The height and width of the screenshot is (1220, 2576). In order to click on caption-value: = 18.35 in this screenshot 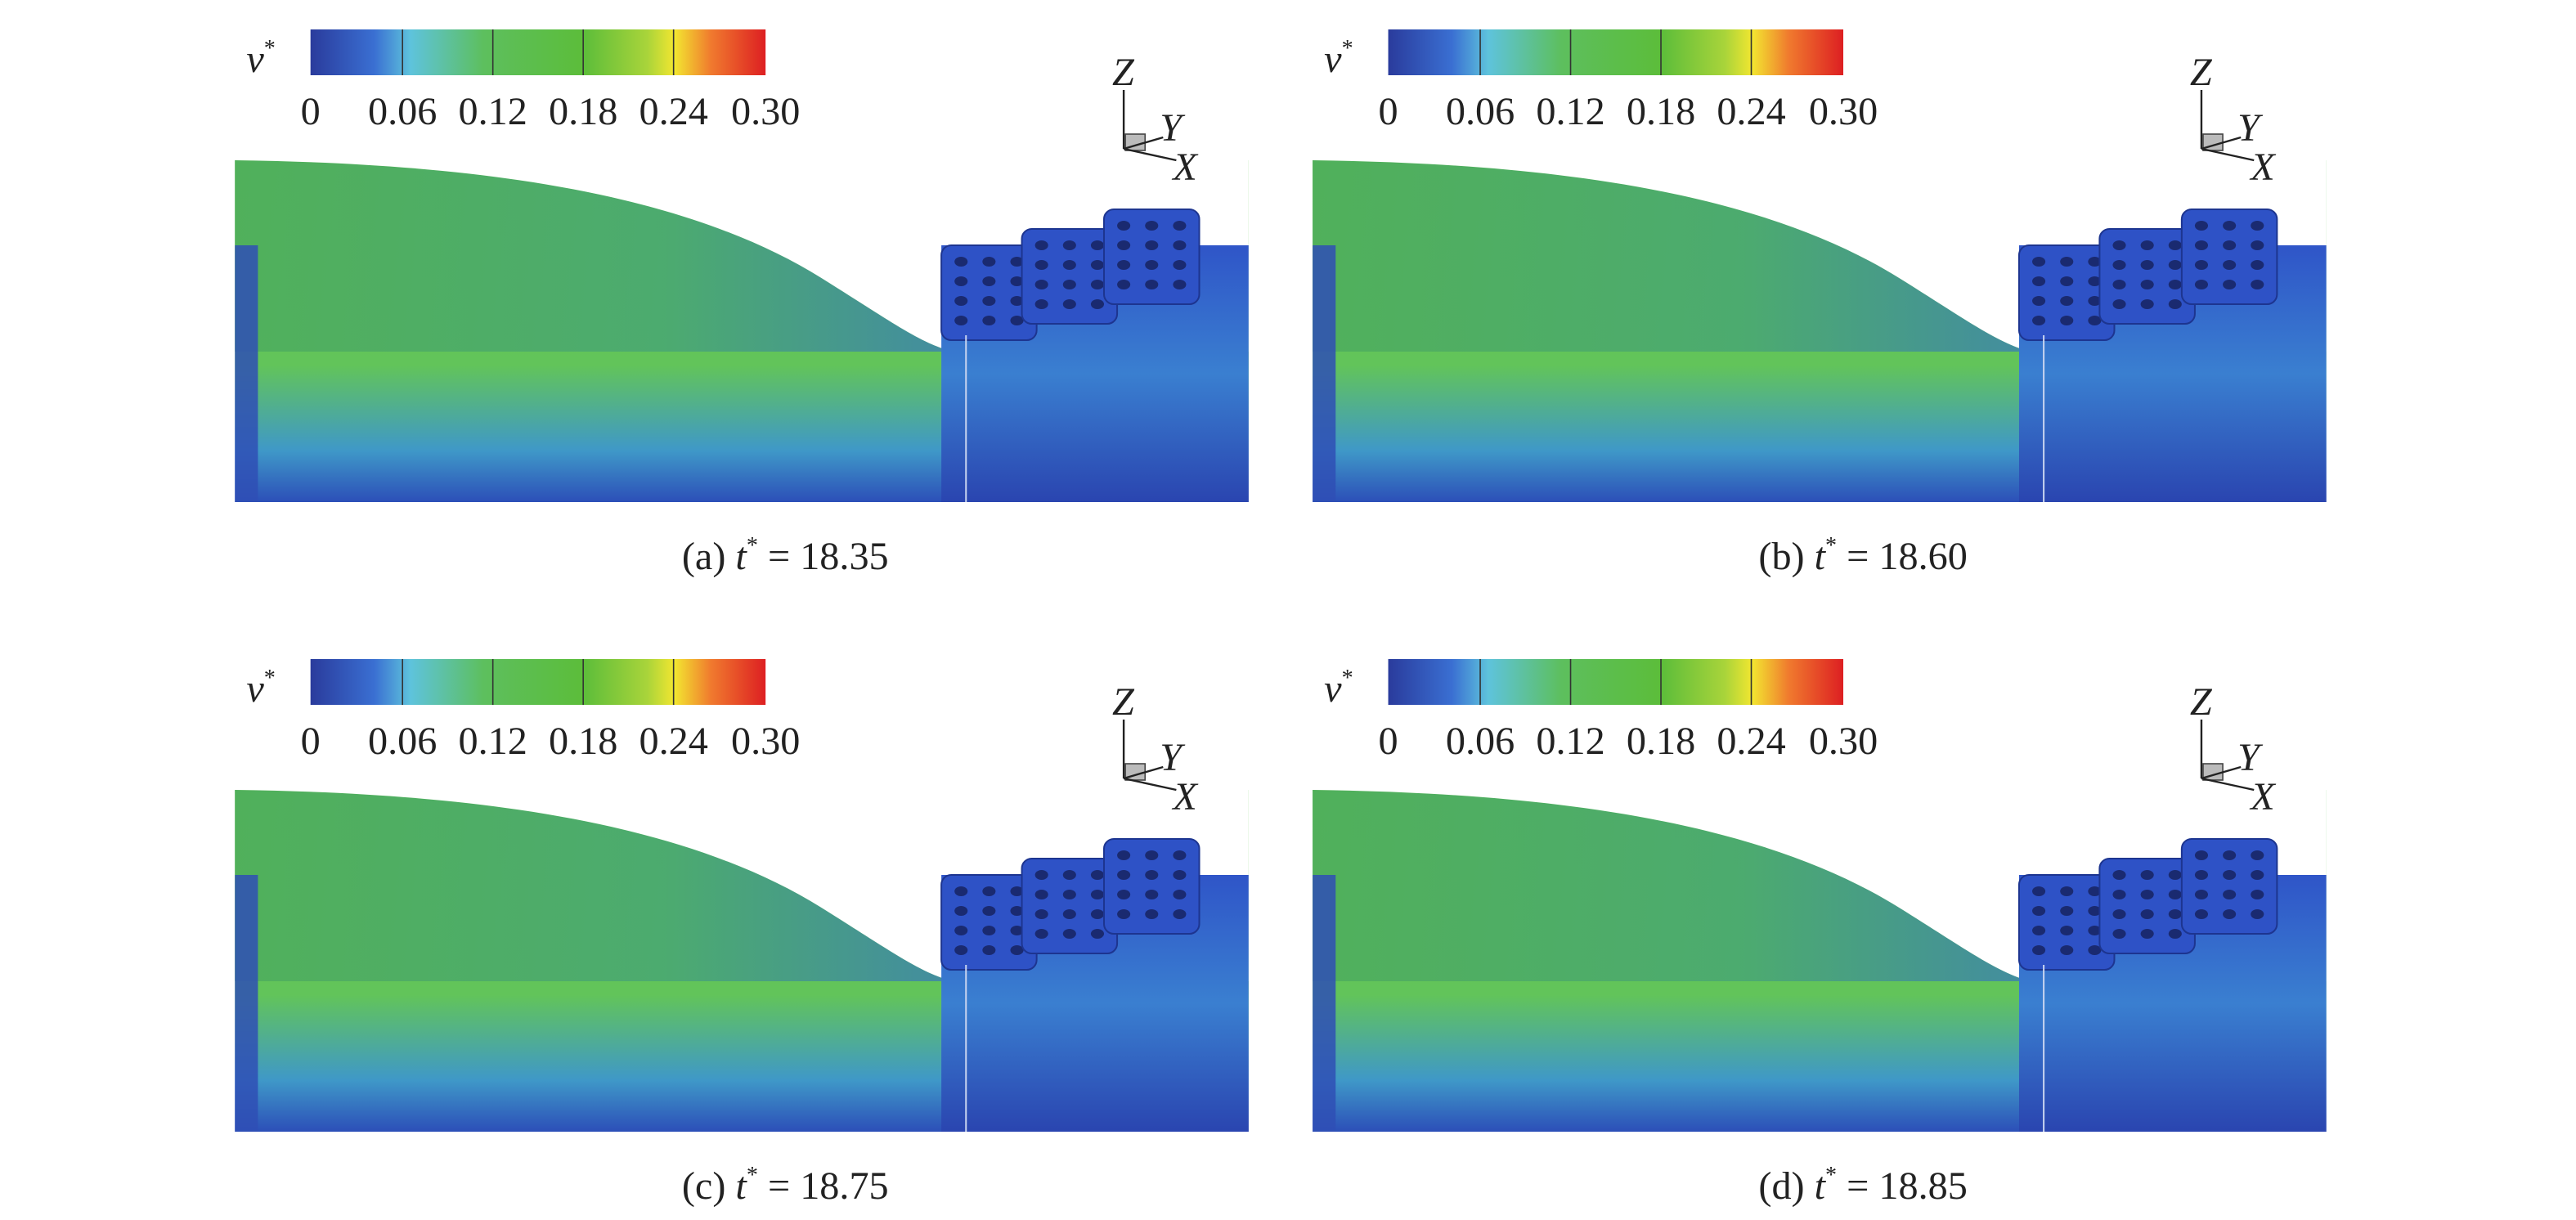, I will do `click(828, 556)`.